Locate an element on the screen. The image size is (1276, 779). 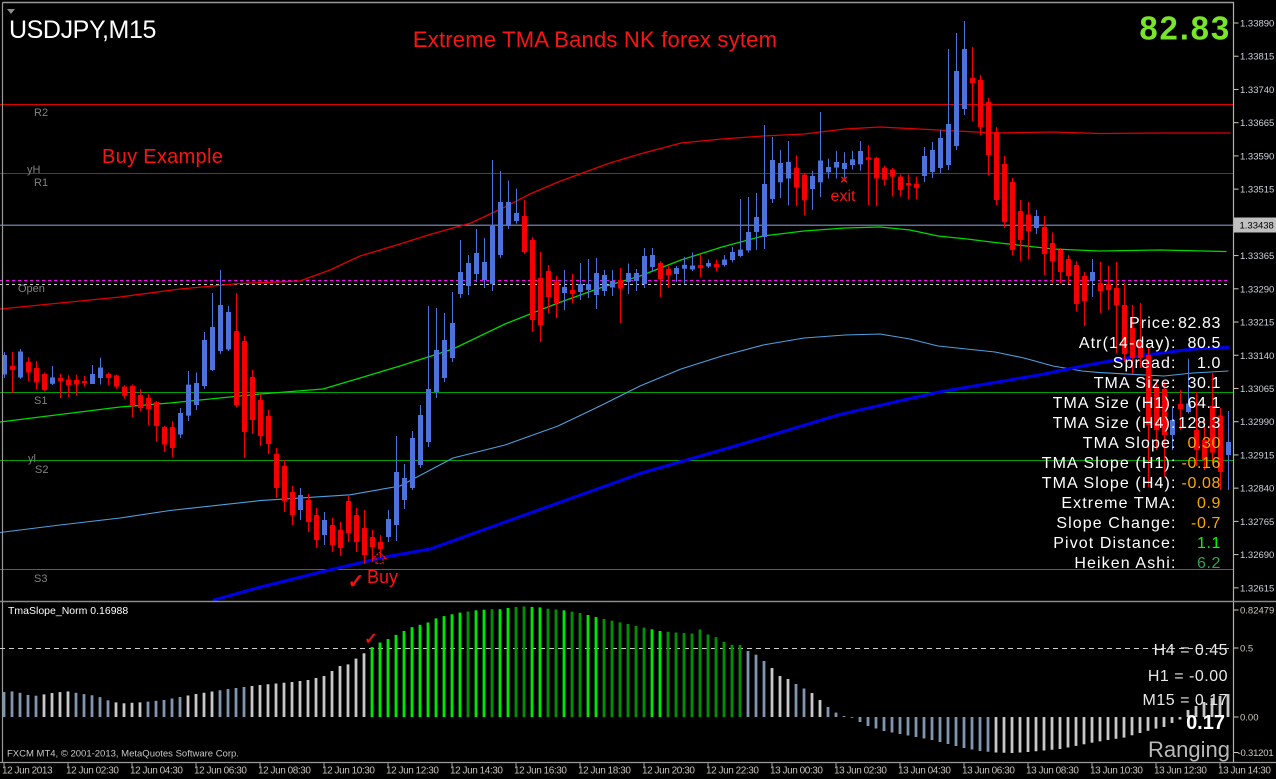
svg-text: 13 Jun 02:30 is located at coordinates (860, 771).